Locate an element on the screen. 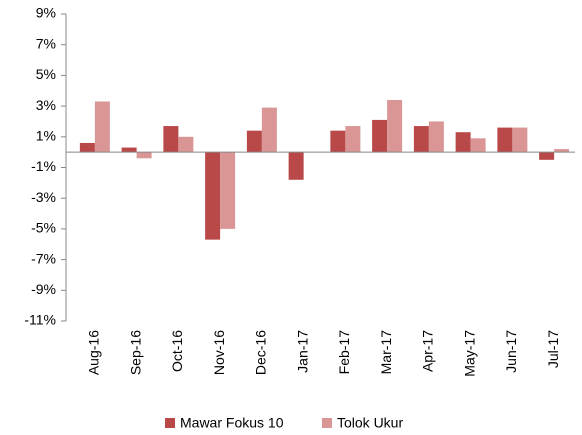  y-tick-label: 7% is located at coordinates (46, 43).